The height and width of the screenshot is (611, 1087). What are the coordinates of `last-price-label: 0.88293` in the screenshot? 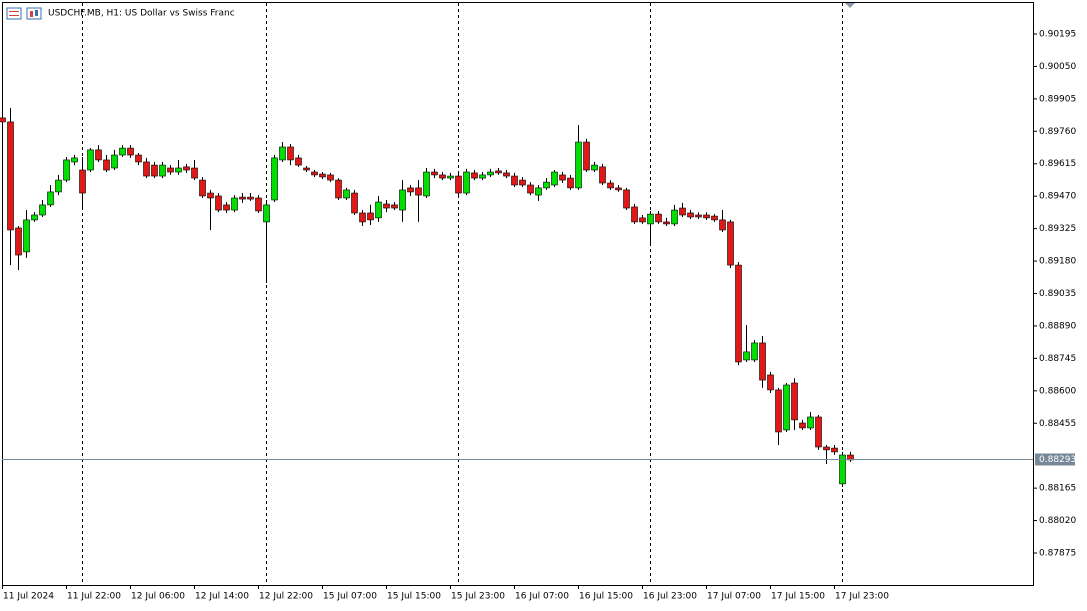 It's located at (1057, 460).